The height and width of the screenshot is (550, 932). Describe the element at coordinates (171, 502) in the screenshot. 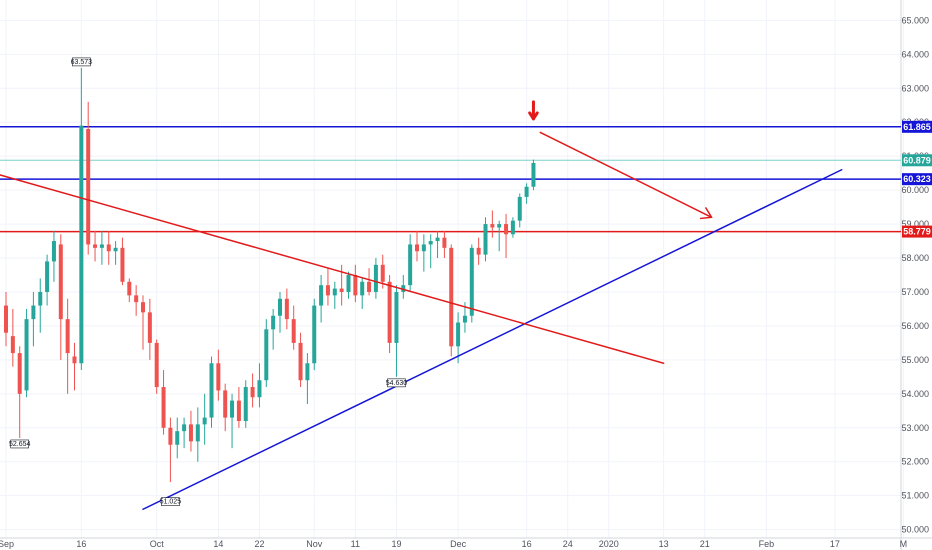

I see `callout-label: 51.025` at that location.